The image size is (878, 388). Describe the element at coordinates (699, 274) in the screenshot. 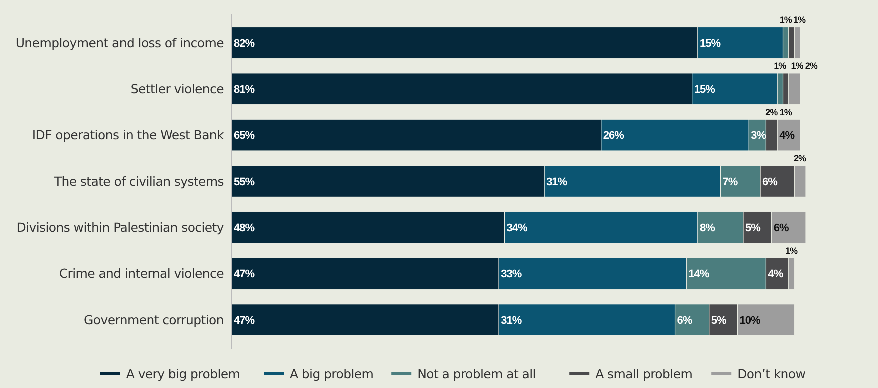

I see `data-label: 14%` at that location.